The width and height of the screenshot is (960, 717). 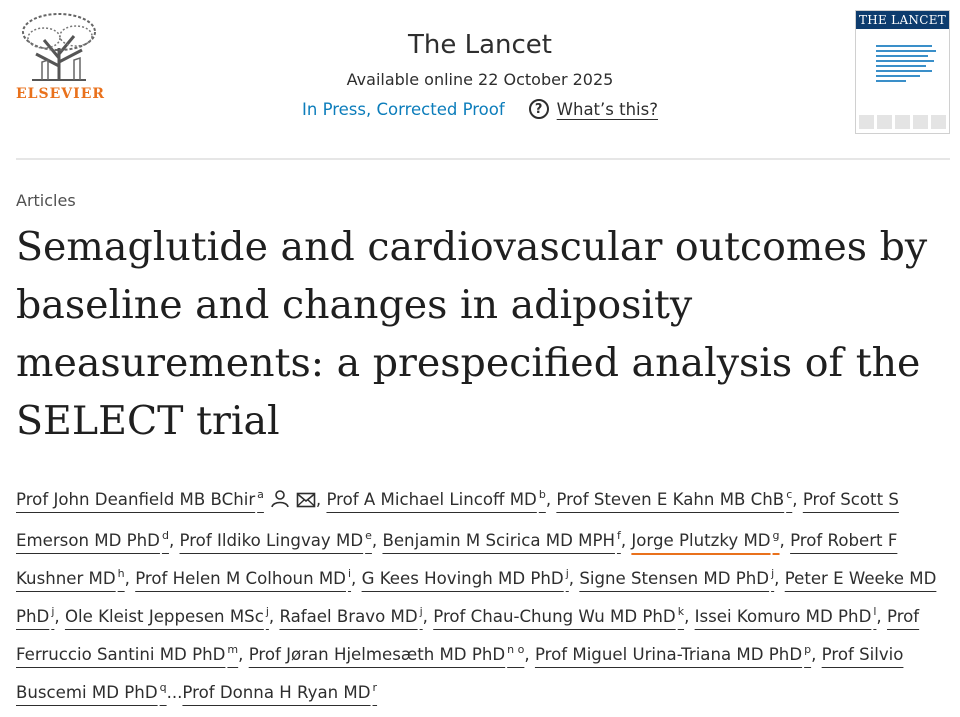 I want to click on author-name: Prof Ferruccio Santini MD PhD, so click(x=468, y=635).